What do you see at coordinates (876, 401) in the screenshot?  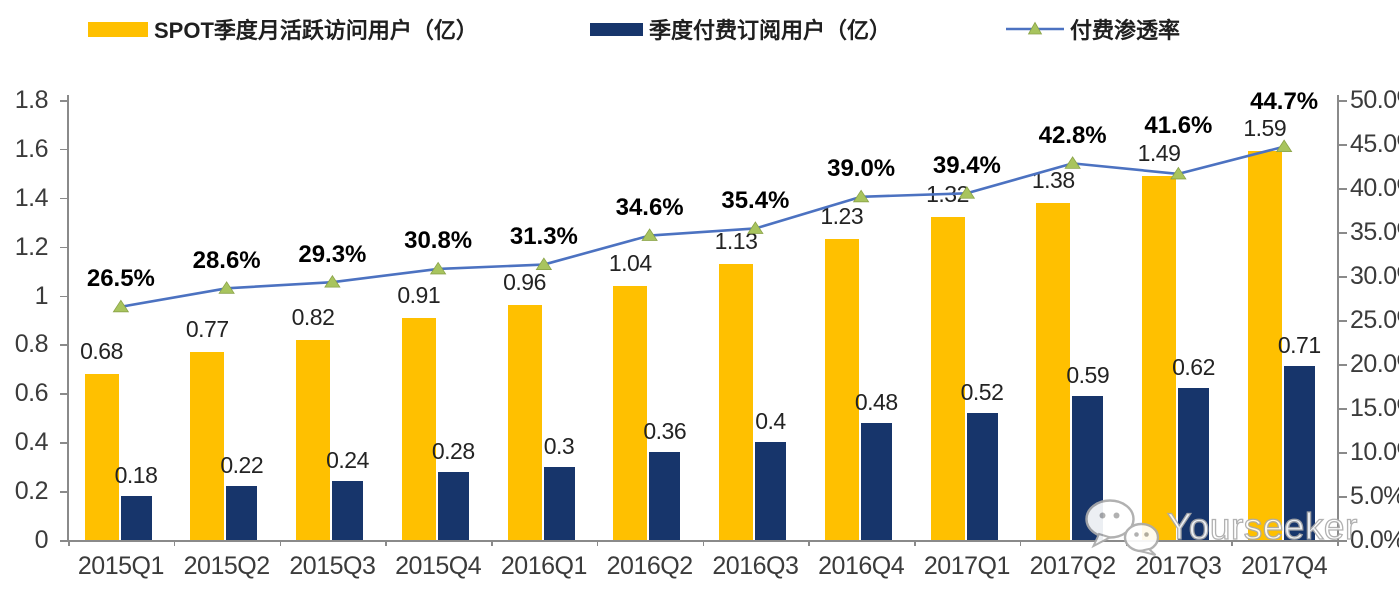 I see `paid-bar-label: 0.48` at bounding box center [876, 401].